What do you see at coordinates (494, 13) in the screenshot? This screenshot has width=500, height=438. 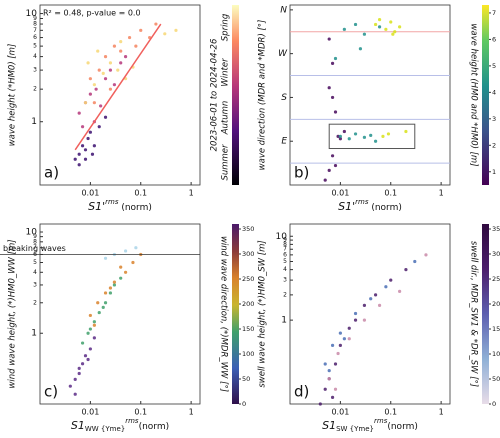 I see `colorbar-tick-label: 7` at bounding box center [494, 13].